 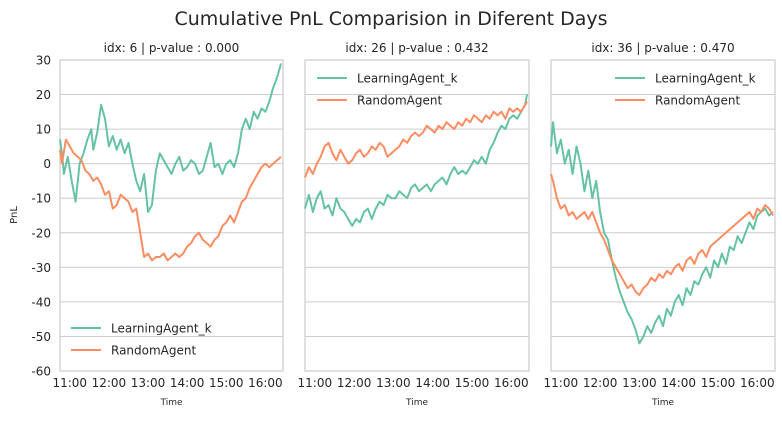 What do you see at coordinates (41, 268) in the screenshot?
I see `y-tick-label: -30` at bounding box center [41, 268].